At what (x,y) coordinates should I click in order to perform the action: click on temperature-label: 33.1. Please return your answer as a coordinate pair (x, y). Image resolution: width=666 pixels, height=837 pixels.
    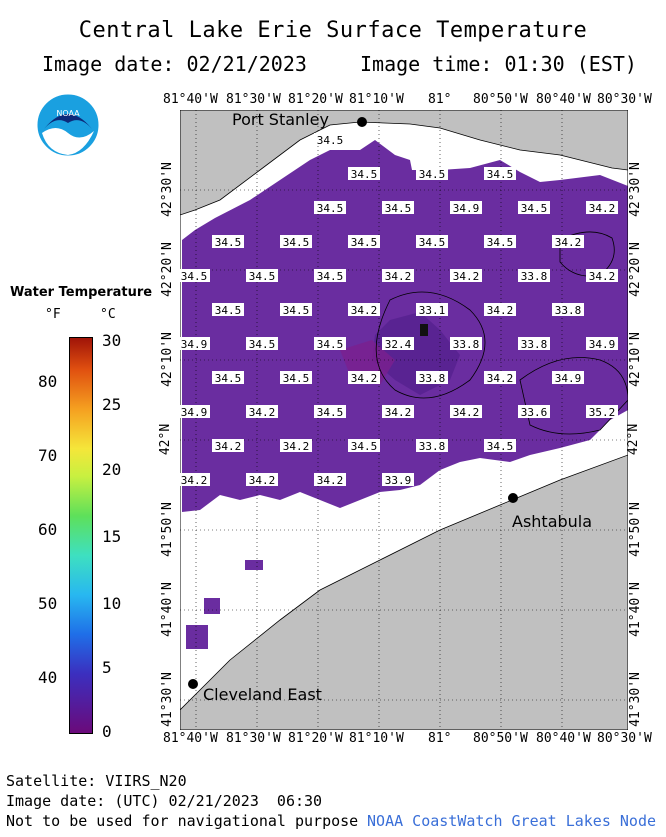
    Looking at the image, I should click on (432, 310).